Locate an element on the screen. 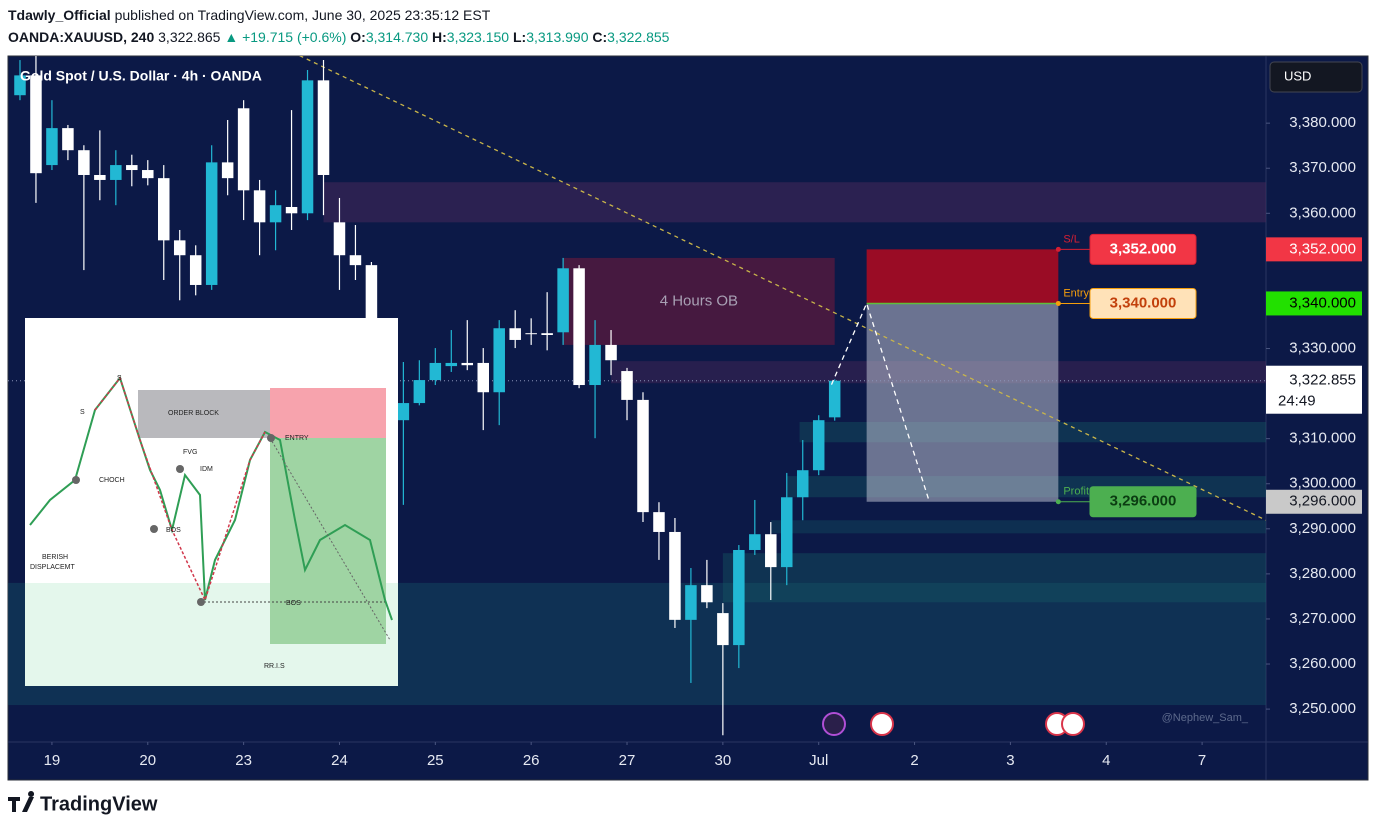  position-tag: S/L is located at coordinates (1071, 239).